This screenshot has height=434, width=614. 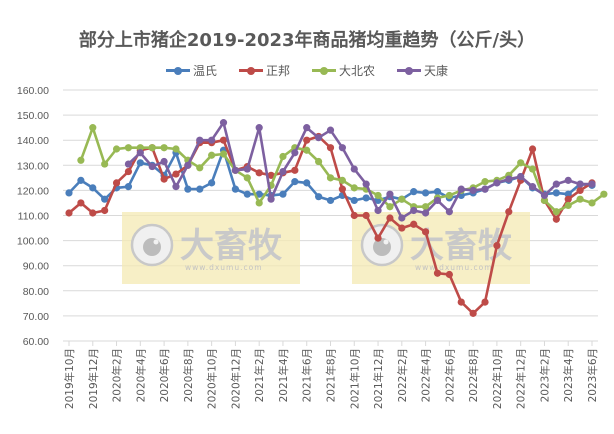 I want to click on x-tick-label: 2021年2月, so click(x=259, y=375).